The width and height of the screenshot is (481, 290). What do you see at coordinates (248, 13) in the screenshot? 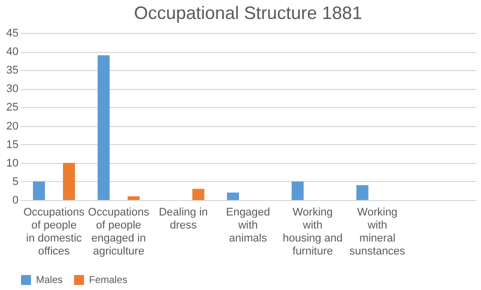
I see `chart-title: Occupational Structure 1881` at bounding box center [248, 13].